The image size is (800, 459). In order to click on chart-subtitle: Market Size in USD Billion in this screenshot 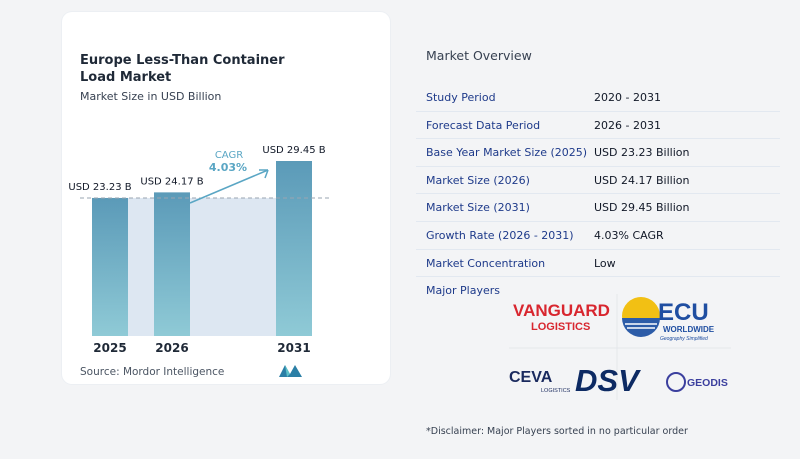, I will do `click(151, 96)`.